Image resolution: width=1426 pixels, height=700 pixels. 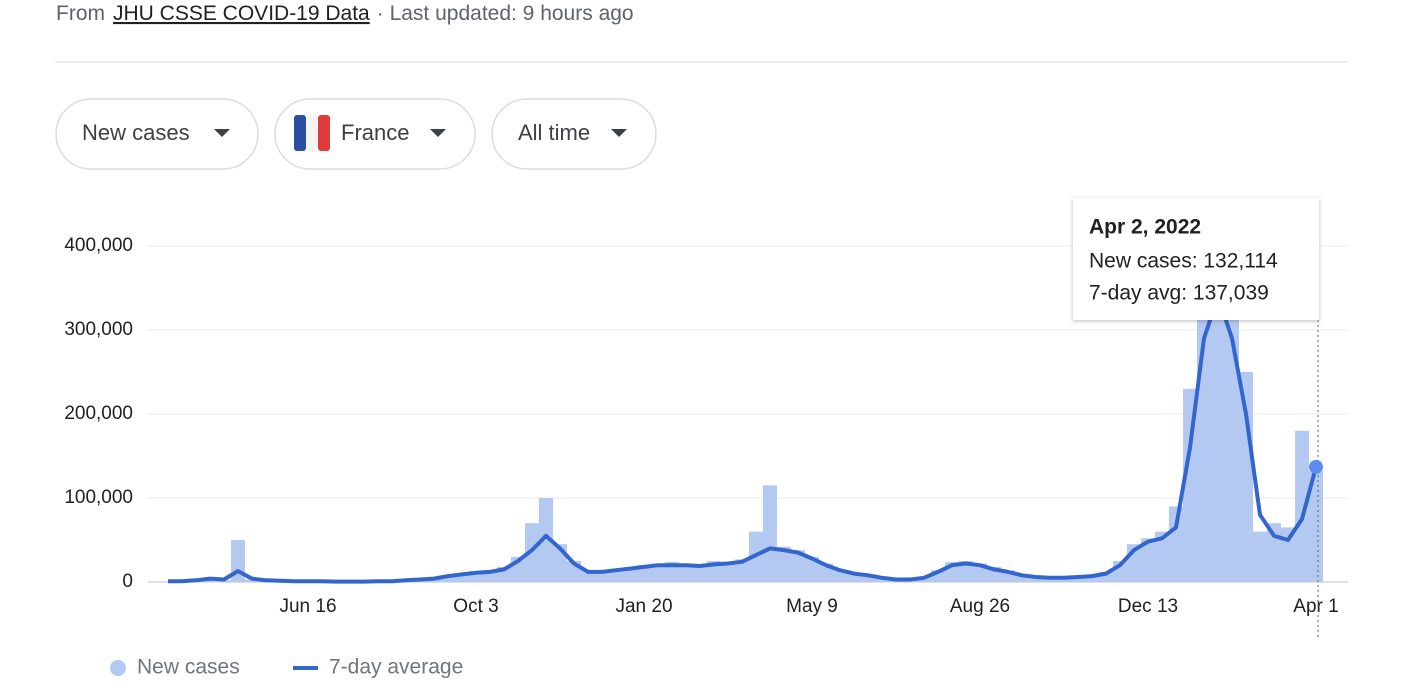 What do you see at coordinates (98, 497) in the screenshot?
I see `y-tick-label: 100,000` at bounding box center [98, 497].